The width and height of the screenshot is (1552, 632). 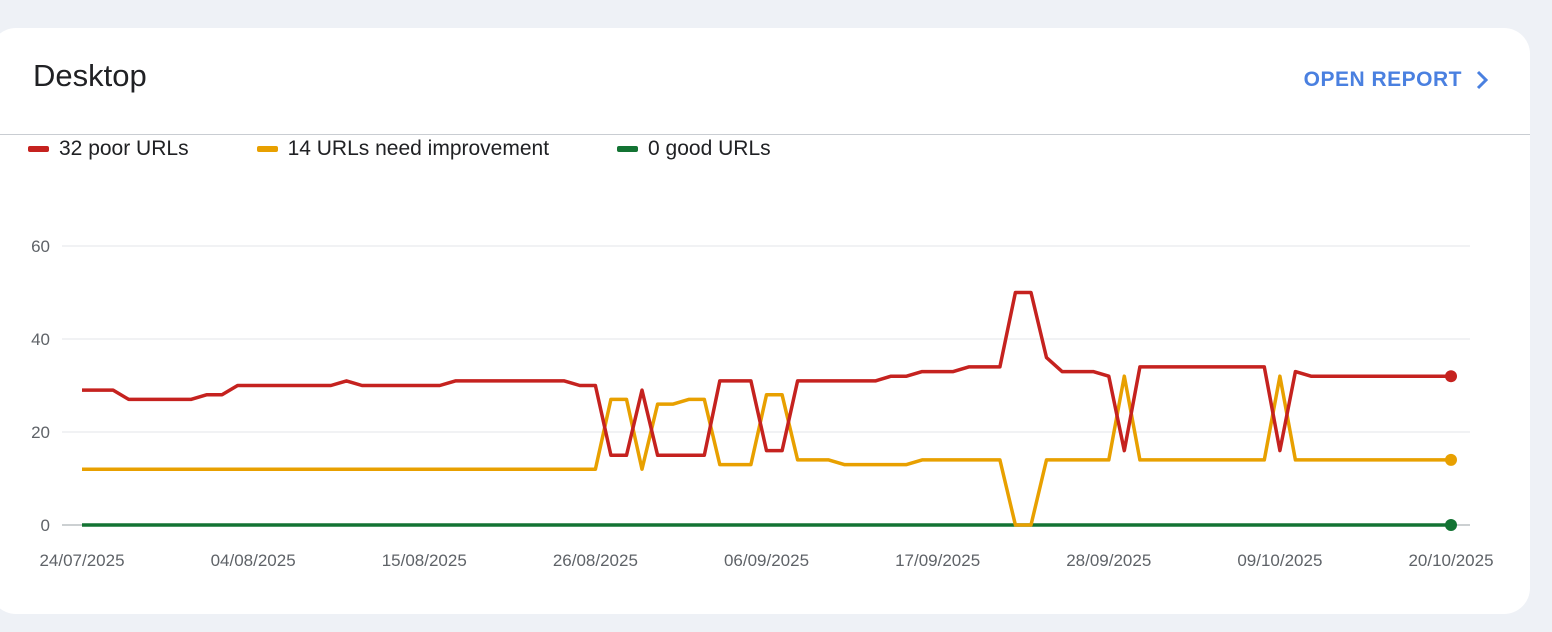 I want to click on x-tick-label: 26/08/2025, so click(x=595, y=560).